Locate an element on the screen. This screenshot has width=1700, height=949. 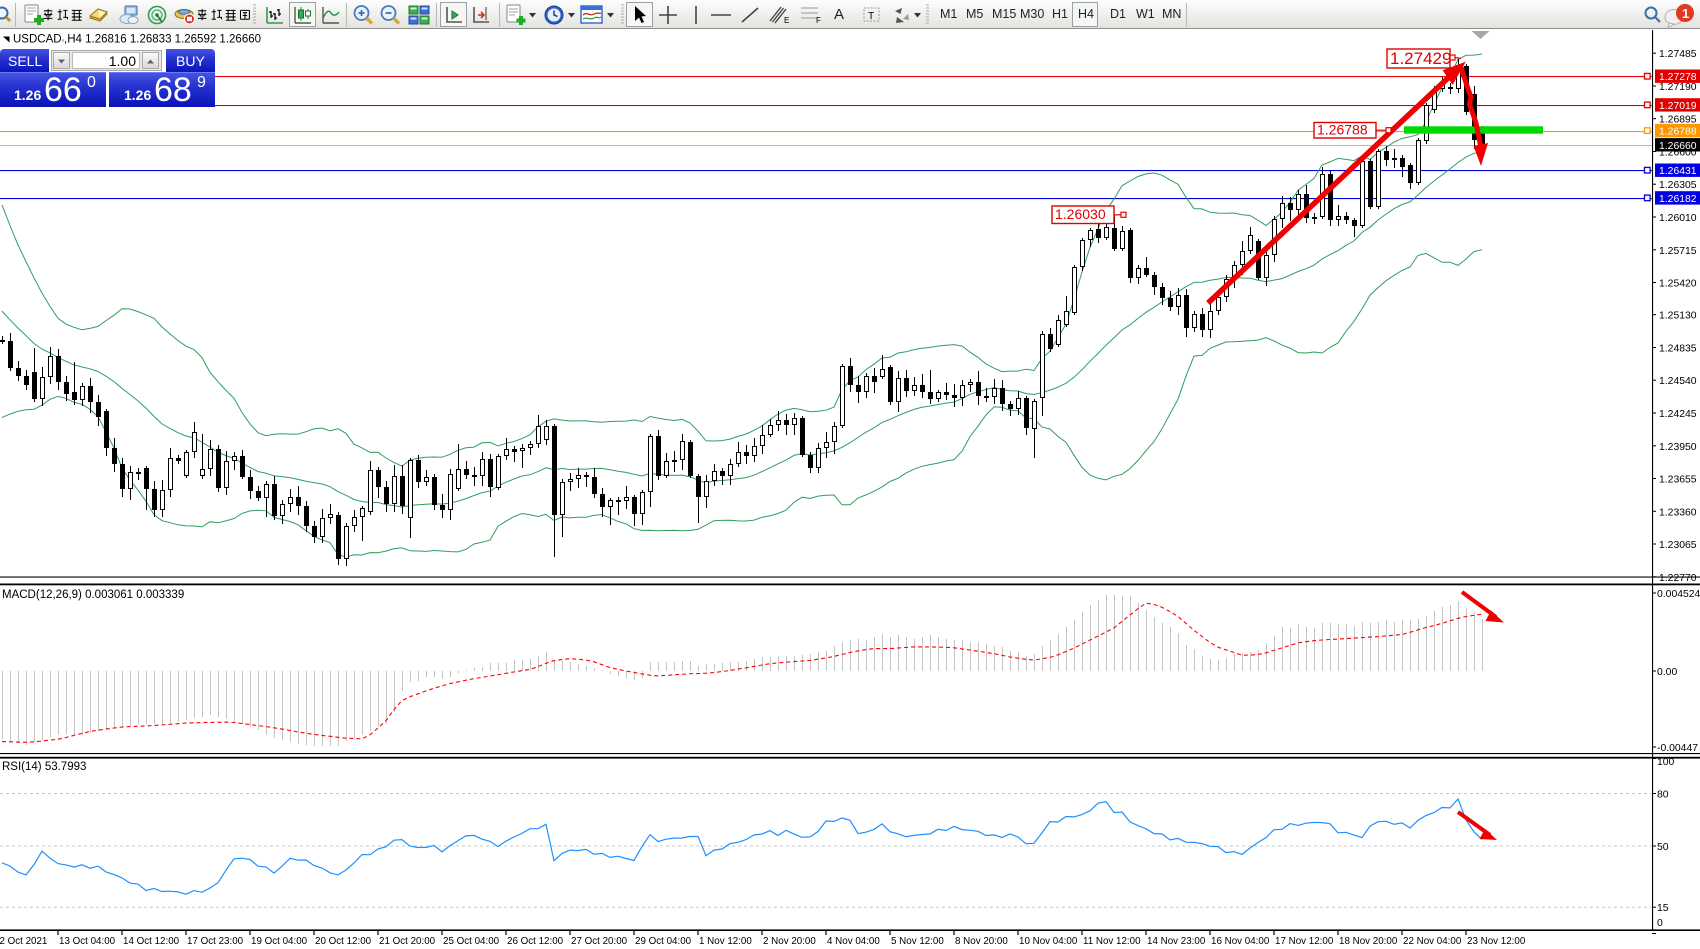
svg-text: 1.26895 is located at coordinates (1678, 120).